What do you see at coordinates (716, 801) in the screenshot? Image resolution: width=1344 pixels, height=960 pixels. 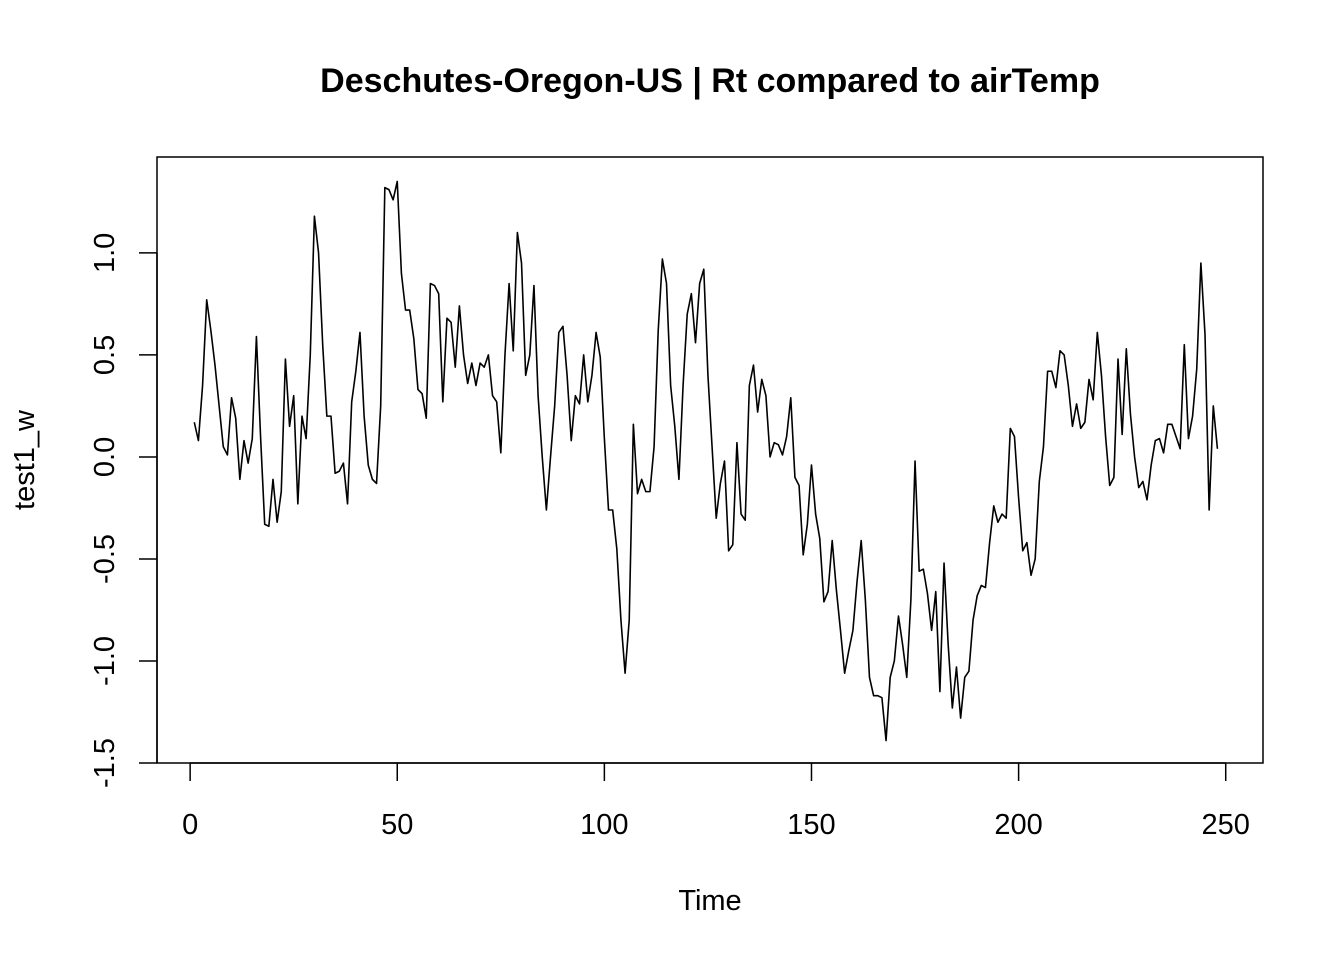 I see `x-axis: 0 50 100 150 200 250` at bounding box center [716, 801].